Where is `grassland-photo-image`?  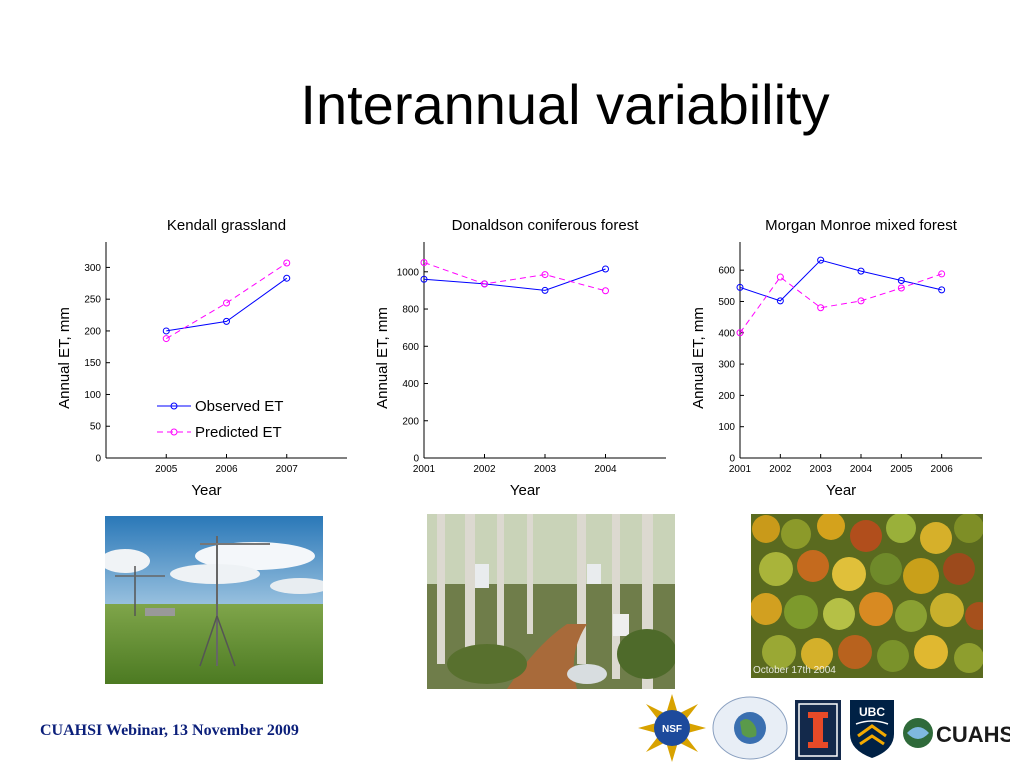
grassland-photo-image is located at coordinates (214, 600).